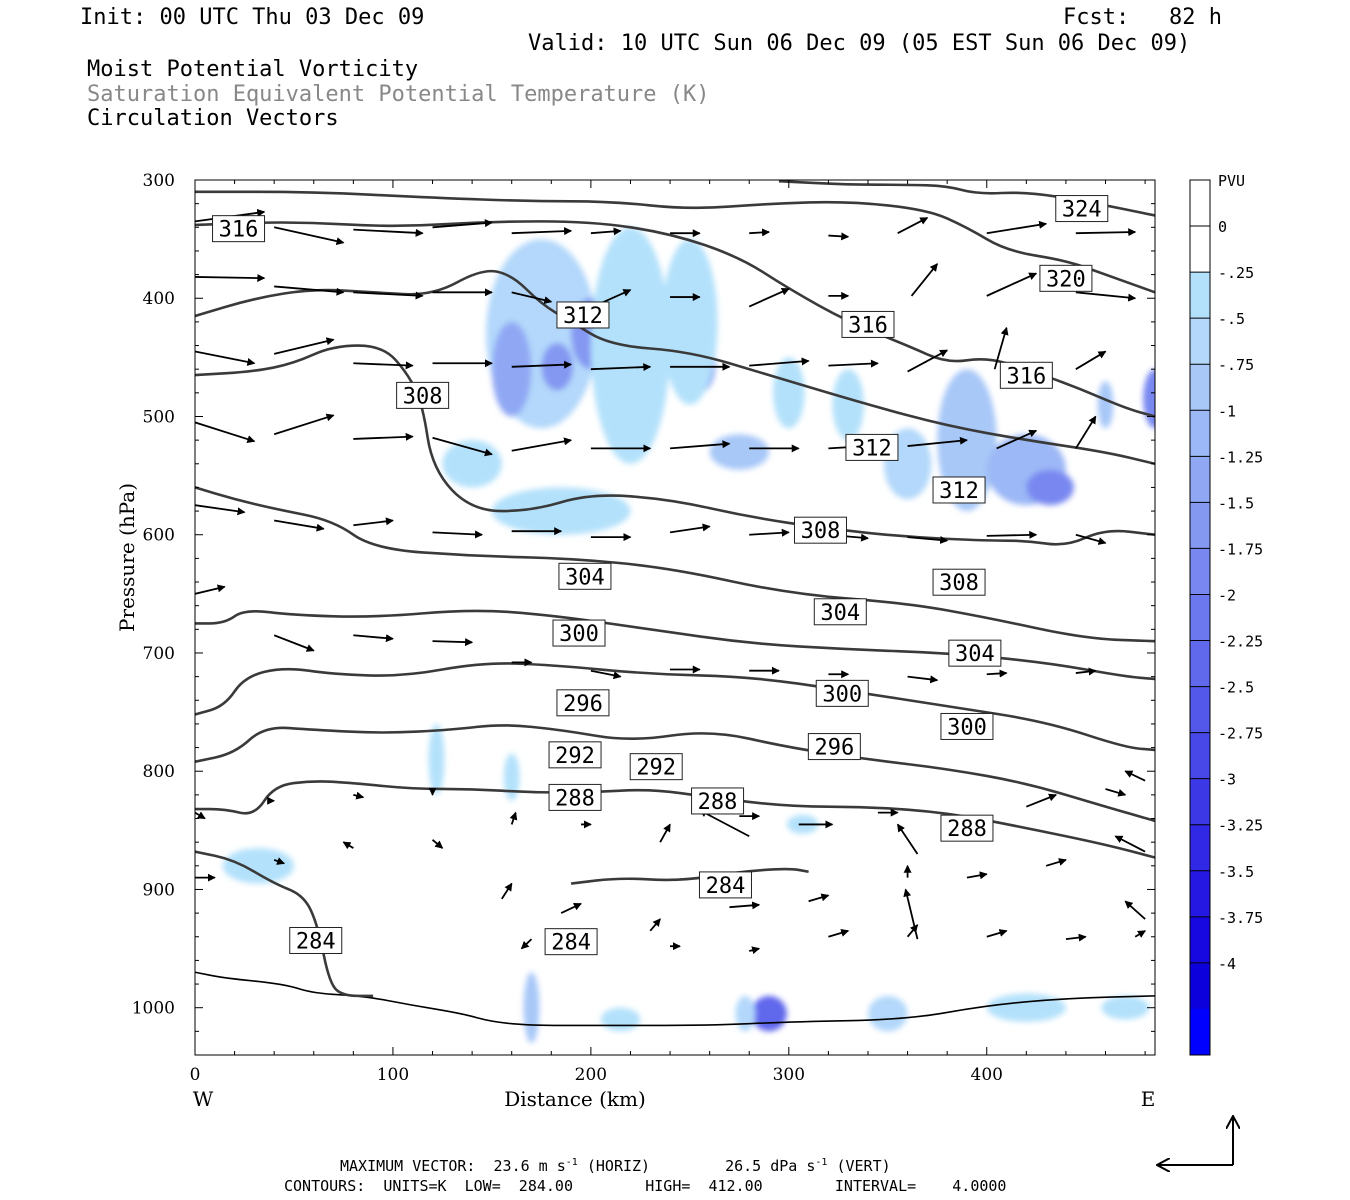 Image resolution: width=1350 pixels, height=1200 pixels. Describe the element at coordinates (159, 536) in the screenshot. I see `y-tick-label-600: 600` at that location.